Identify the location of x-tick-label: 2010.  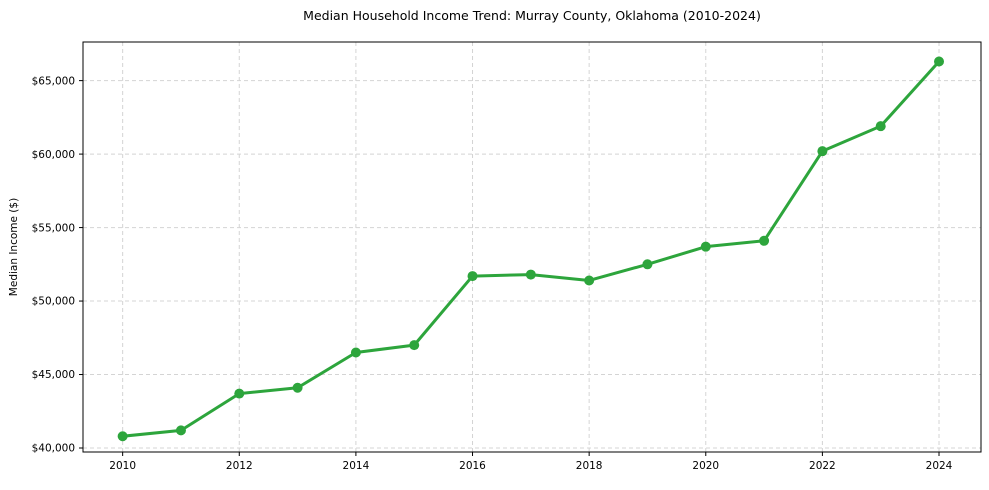
(122, 466).